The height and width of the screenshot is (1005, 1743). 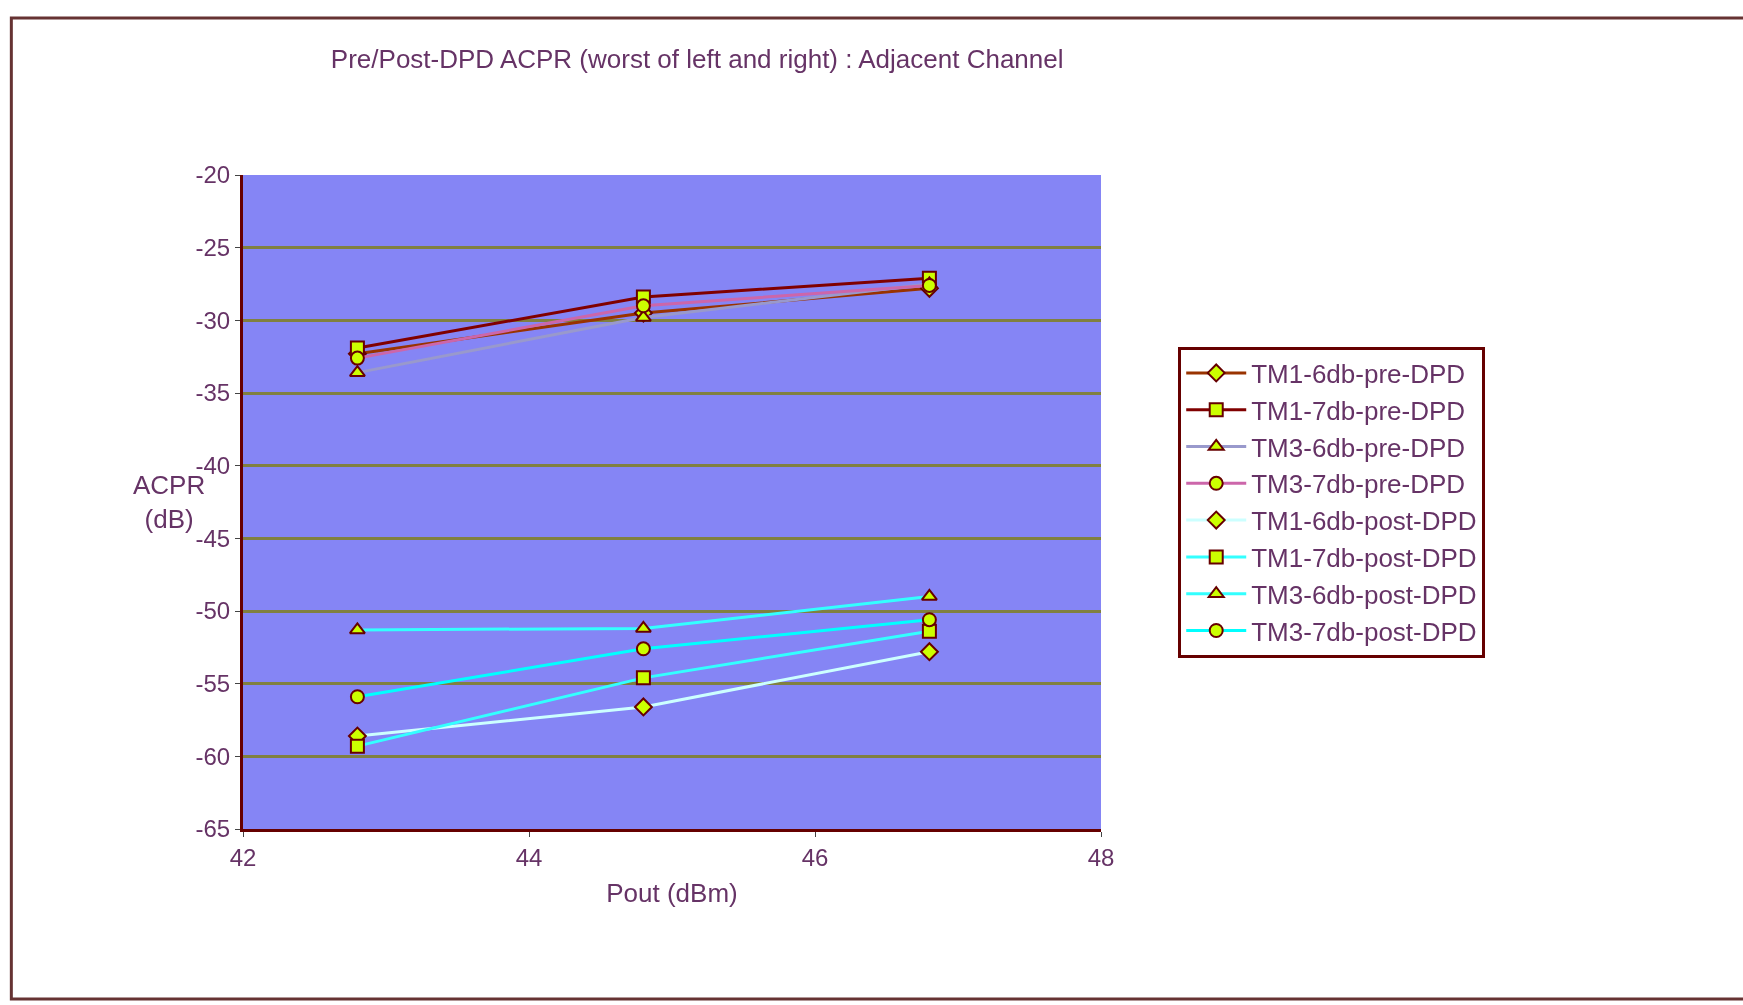 I want to click on legend-label: TM1-6db-post-DPD, so click(x=1364, y=521).